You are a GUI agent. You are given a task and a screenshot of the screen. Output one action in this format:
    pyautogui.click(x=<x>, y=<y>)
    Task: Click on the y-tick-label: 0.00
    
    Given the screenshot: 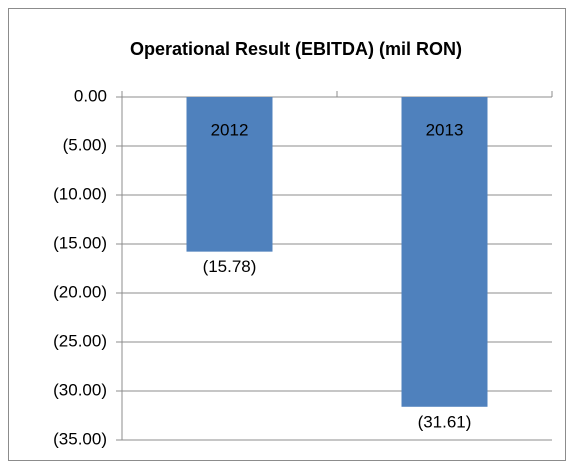 What is the action you would take?
    pyautogui.click(x=90, y=95)
    